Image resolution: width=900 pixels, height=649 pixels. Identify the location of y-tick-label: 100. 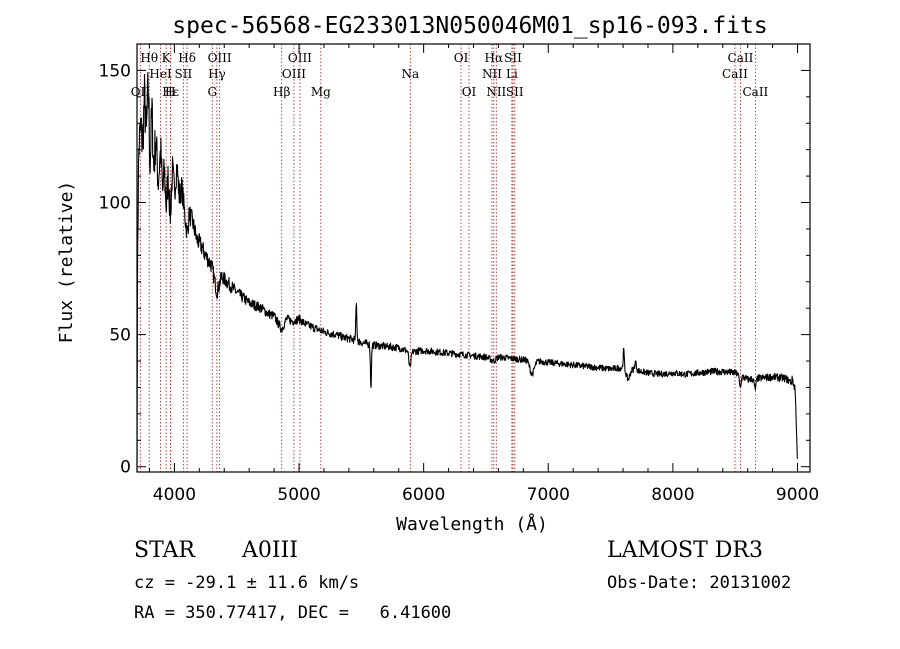
(115, 204).